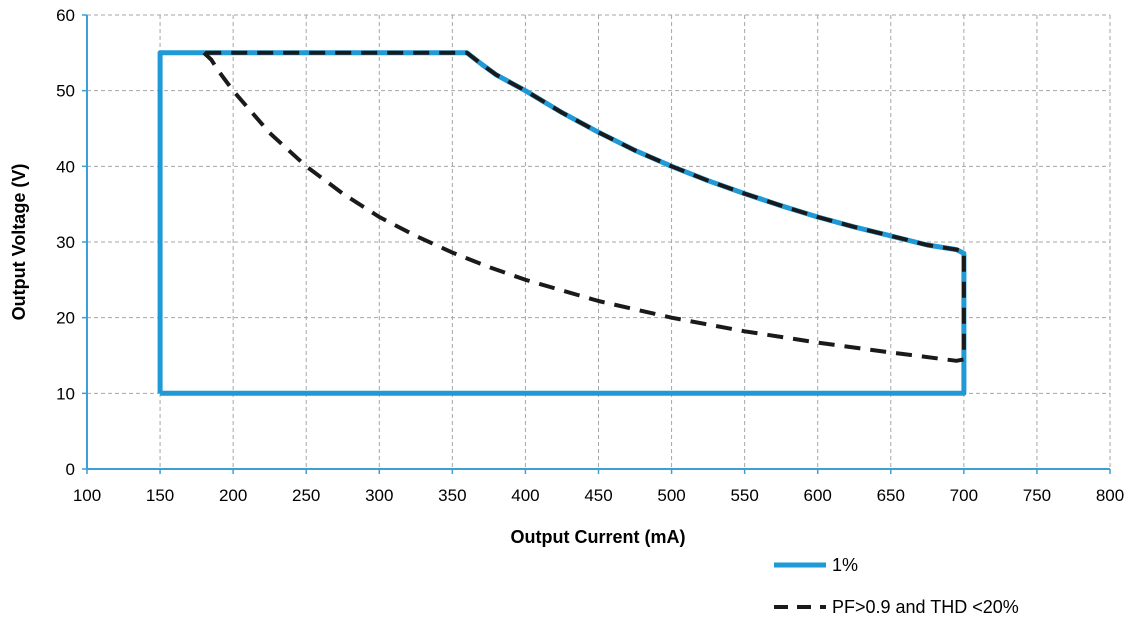 The image size is (1134, 625). Describe the element at coordinates (65, 393) in the screenshot. I see `y-tick-label: 10` at that location.